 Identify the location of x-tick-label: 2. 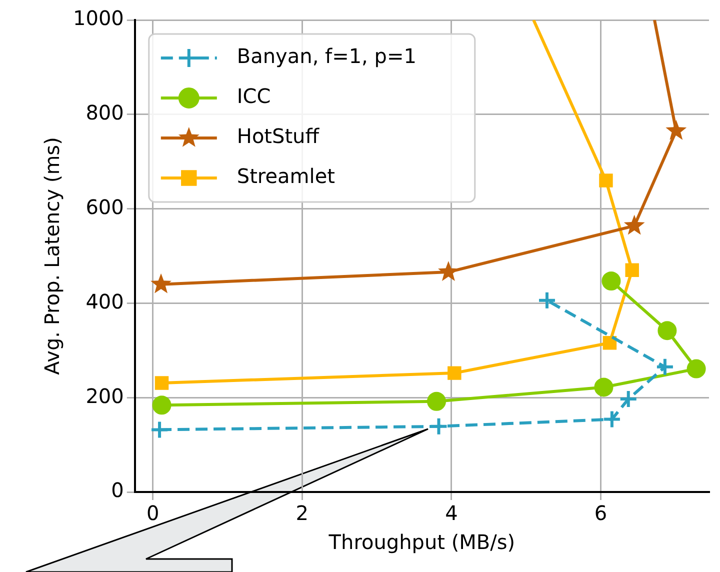
(302, 513).